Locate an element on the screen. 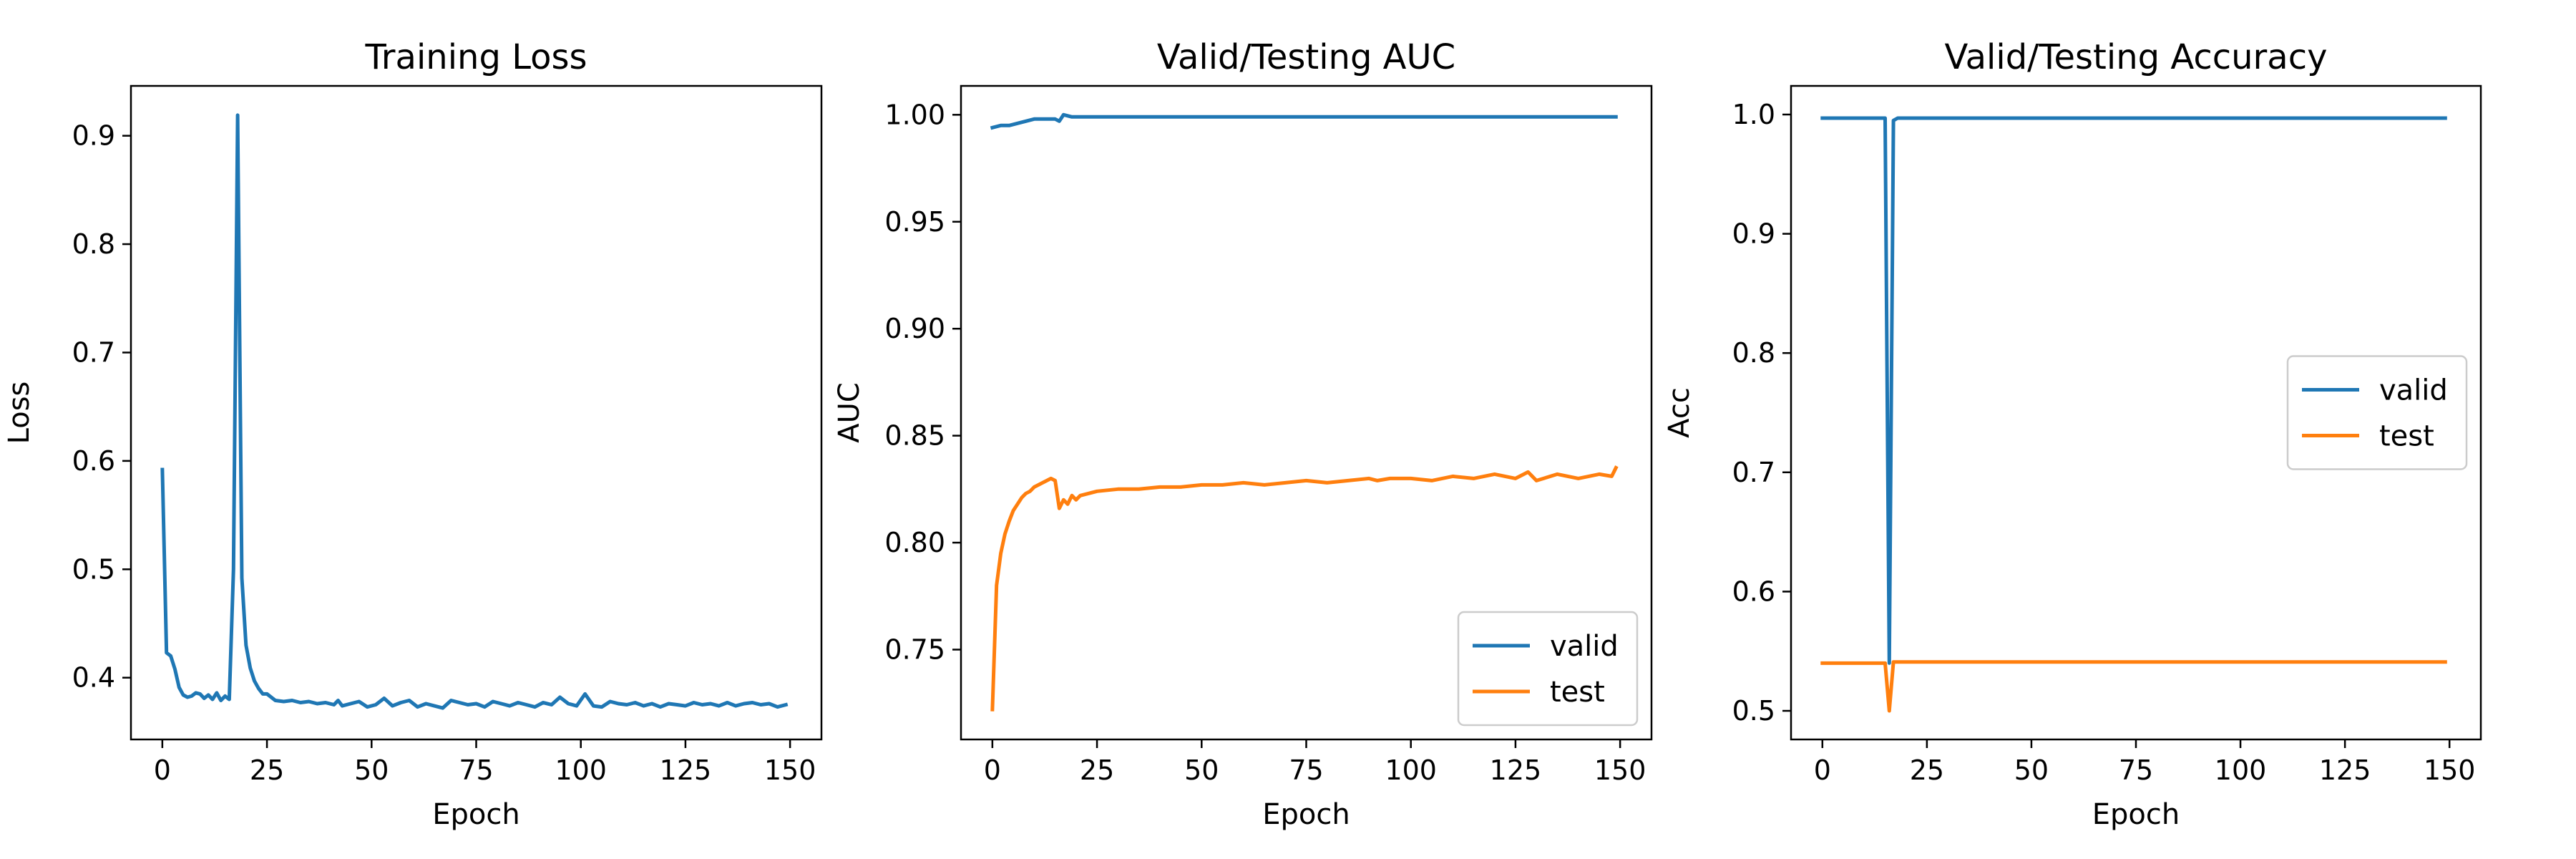 The height and width of the screenshot is (859, 2576). series-line-valid is located at coordinates (1304, 121).